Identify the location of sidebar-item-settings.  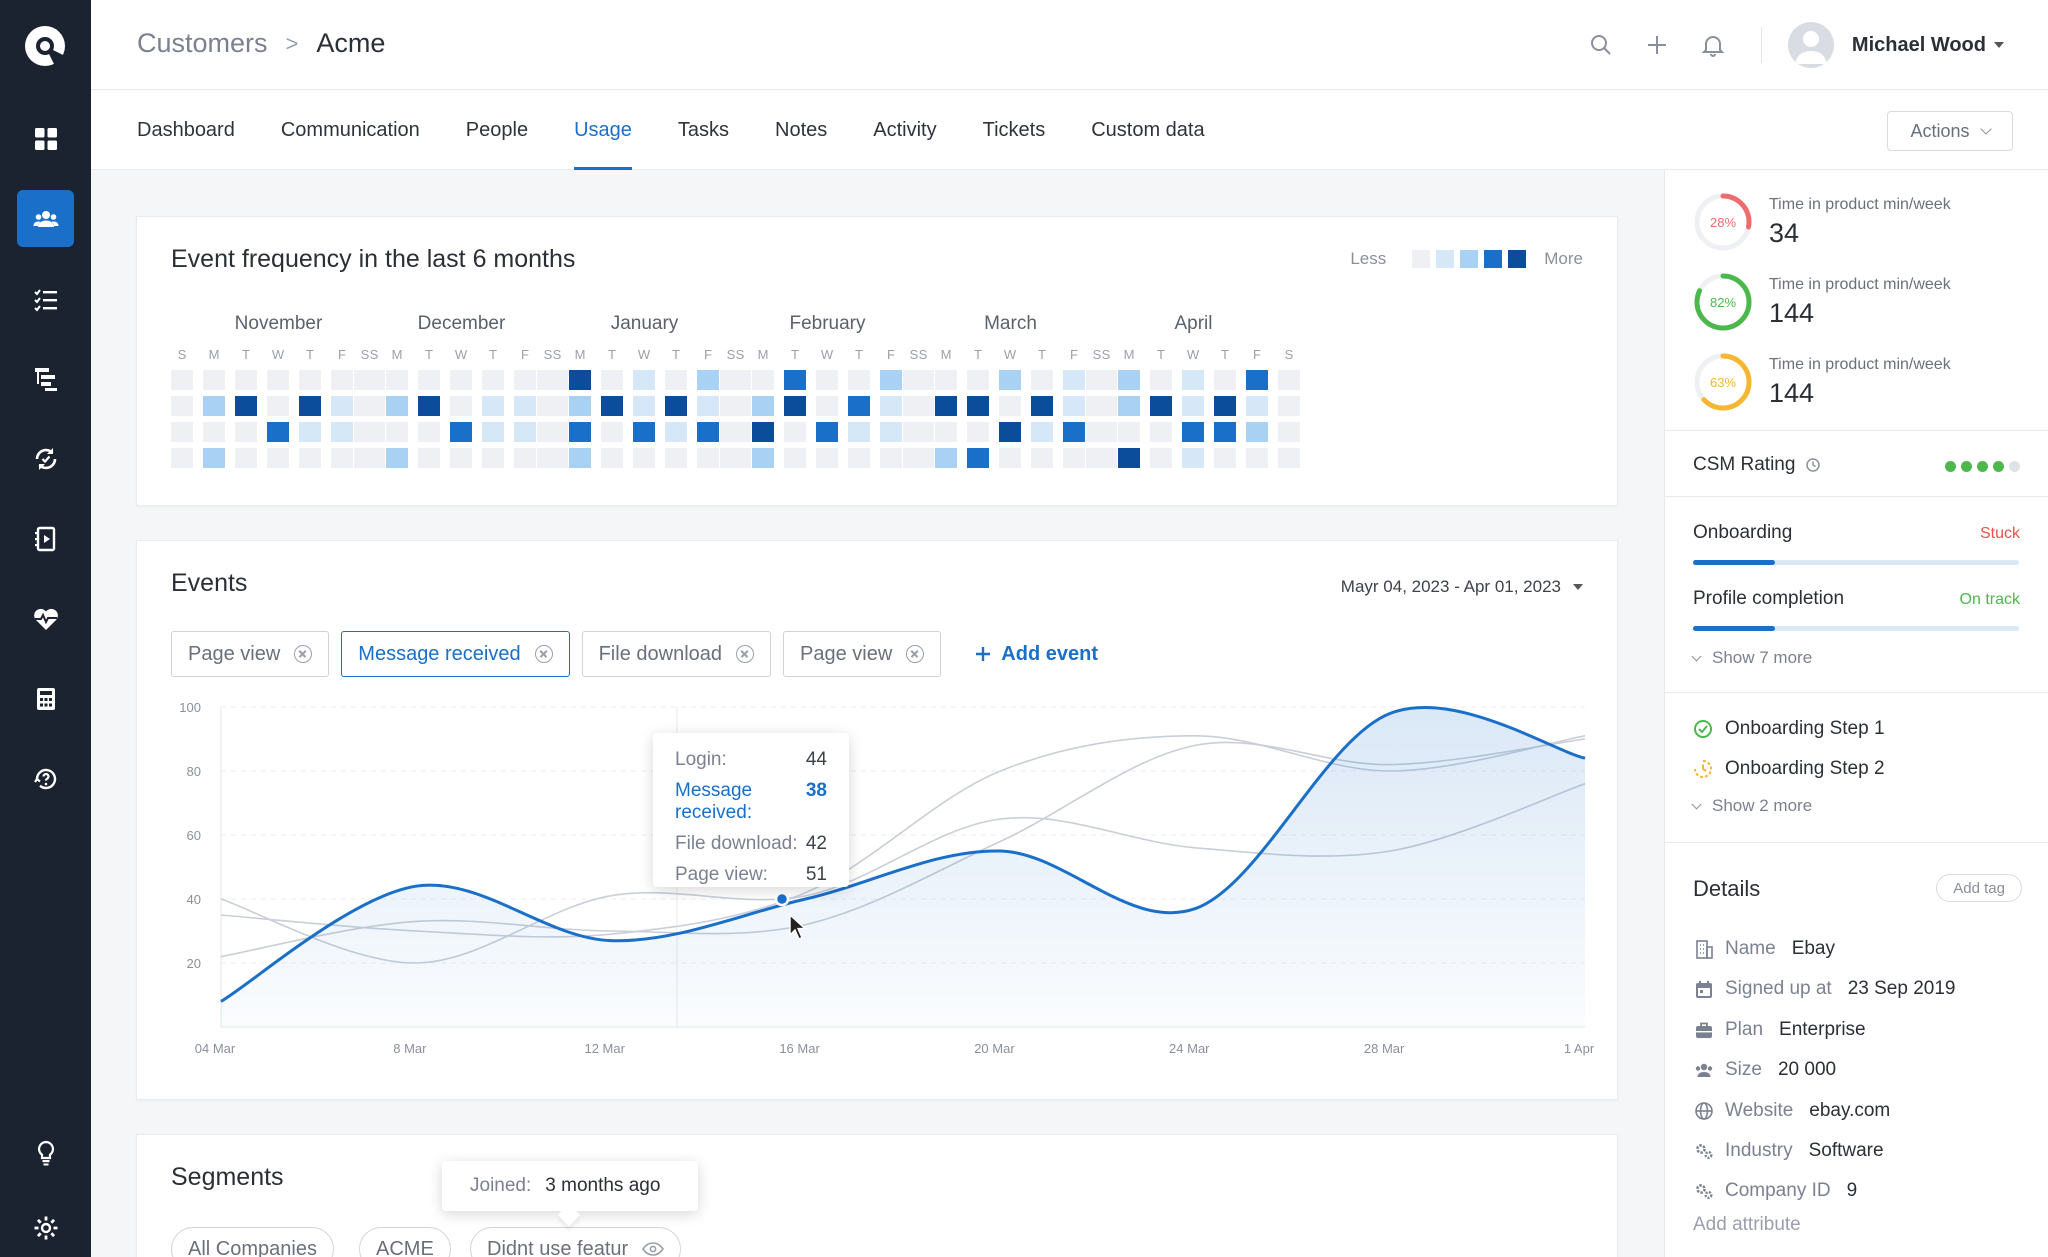
(45, 1228).